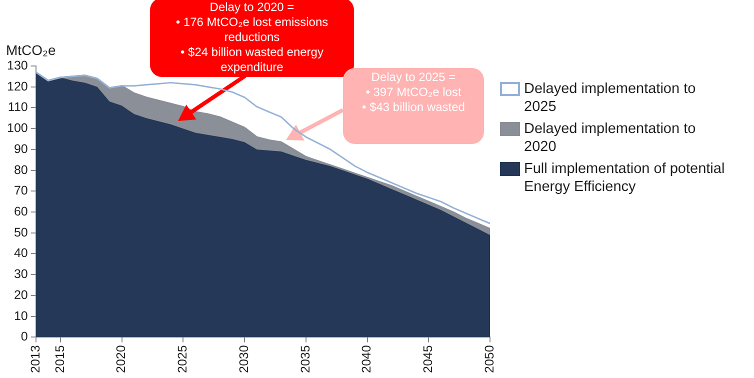 The width and height of the screenshot is (754, 378). I want to click on legend-label: Full implementation of potential Energy Efficiency, so click(625, 178).